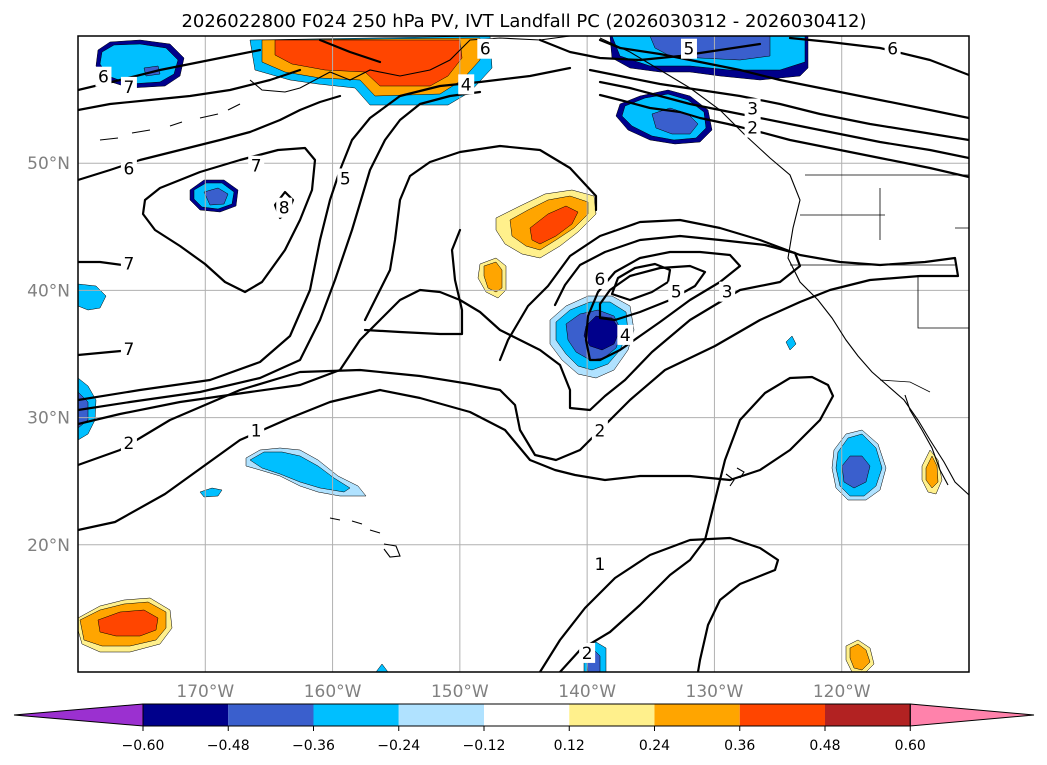 The height and width of the screenshot is (765, 1047). Describe the element at coordinates (659, 604) in the screenshot. I see `pv-contour-1-south-loop` at that location.